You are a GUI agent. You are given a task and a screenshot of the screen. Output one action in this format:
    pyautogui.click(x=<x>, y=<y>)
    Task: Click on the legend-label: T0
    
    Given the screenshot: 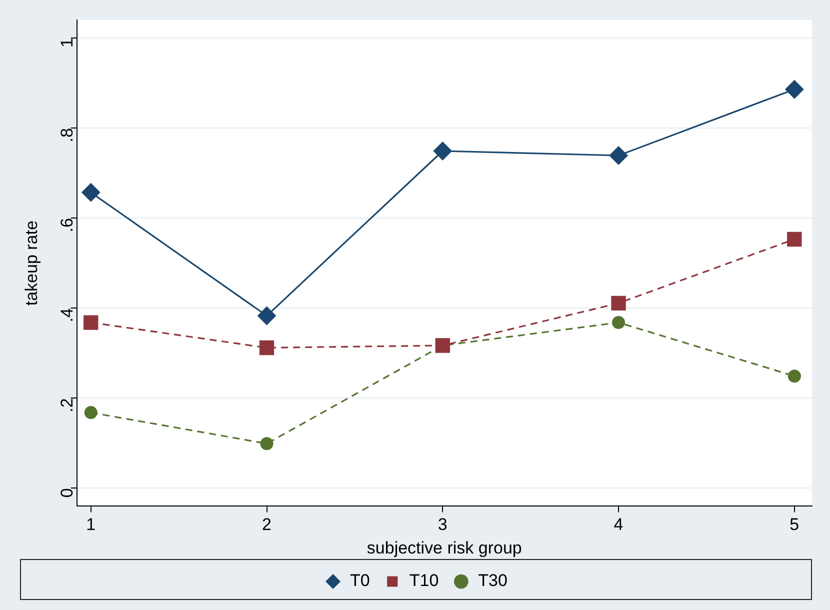 What is the action you would take?
    pyautogui.click(x=360, y=580)
    